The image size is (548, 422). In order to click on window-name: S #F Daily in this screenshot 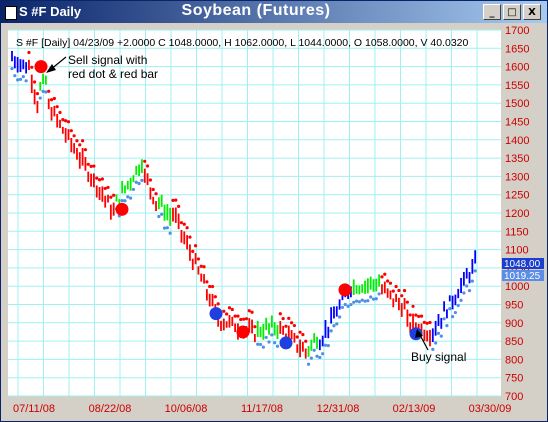, I will do `click(50, 11)`.